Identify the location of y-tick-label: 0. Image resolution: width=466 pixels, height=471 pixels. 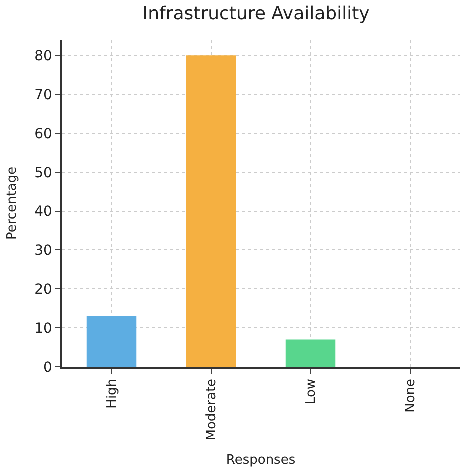
(48, 368).